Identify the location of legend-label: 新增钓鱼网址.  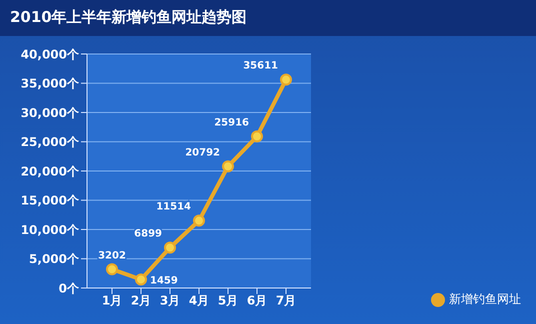
(485, 299).